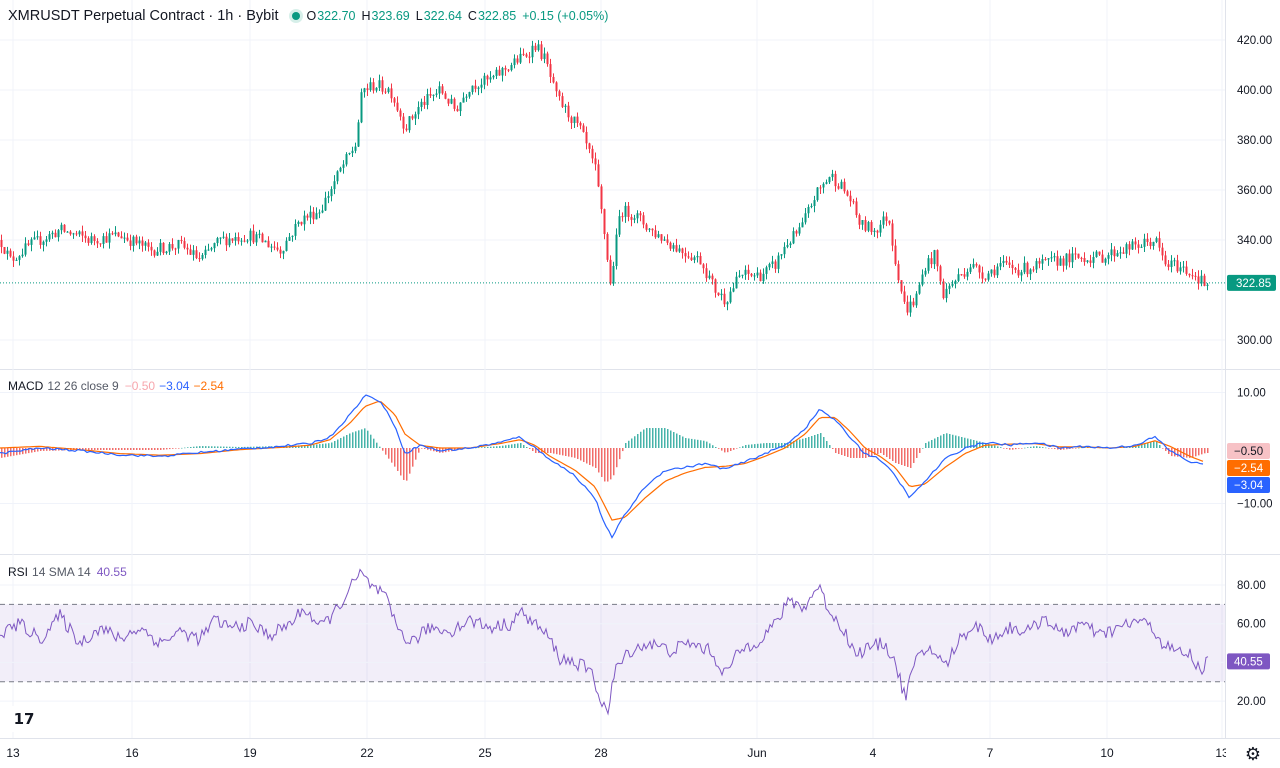 This screenshot has height=768, width=1280. I want to click on macd-axis-label: −10.00, so click(1255, 505).